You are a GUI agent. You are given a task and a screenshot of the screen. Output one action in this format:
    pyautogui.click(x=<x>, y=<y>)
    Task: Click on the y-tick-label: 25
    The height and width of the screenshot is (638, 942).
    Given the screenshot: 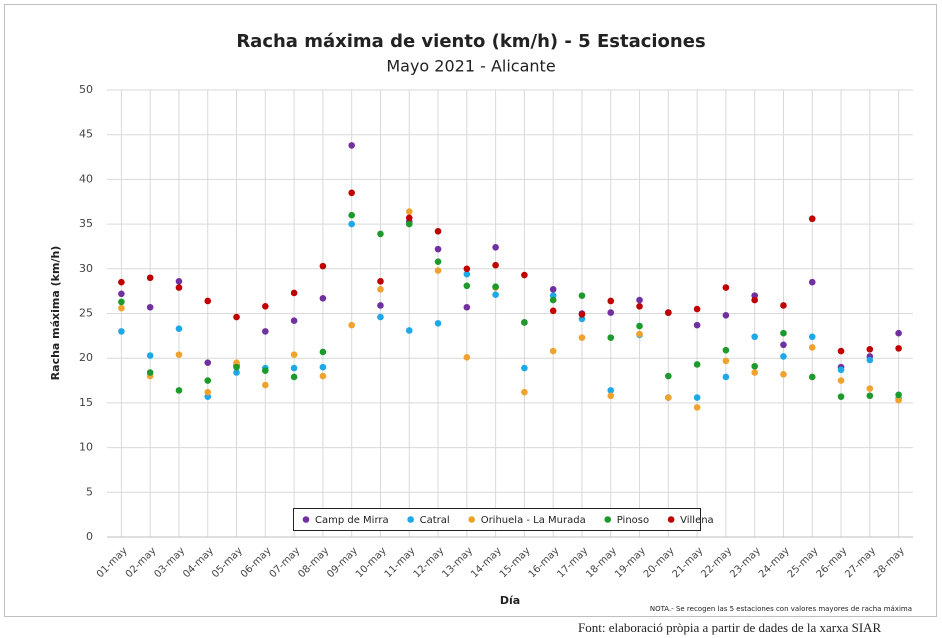 What is the action you would take?
    pyautogui.click(x=86, y=313)
    